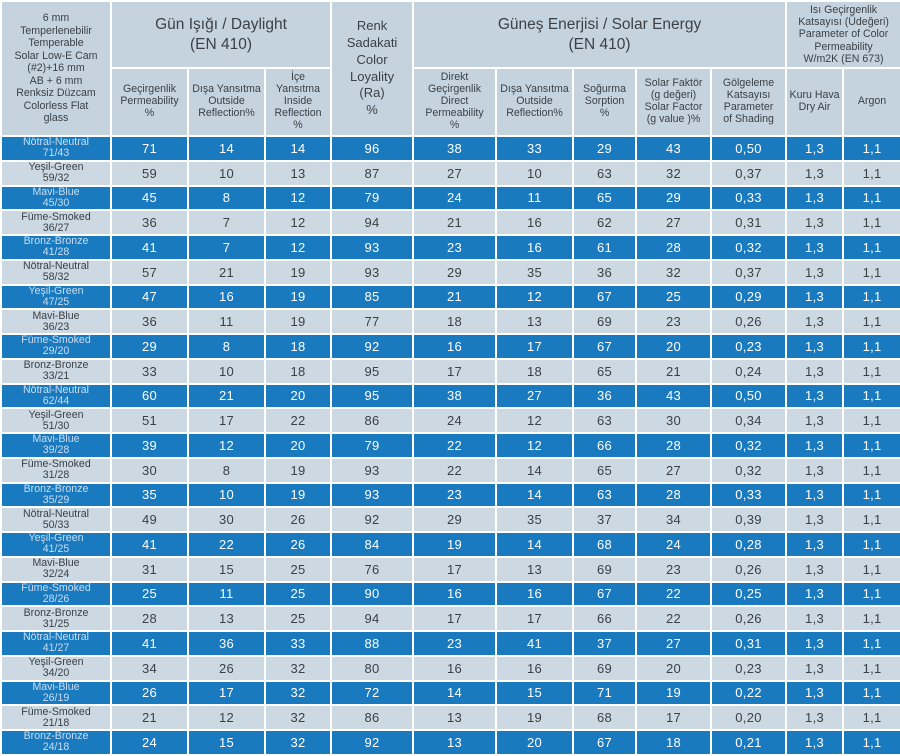 The height and width of the screenshot is (756, 900). Describe the element at coordinates (605, 102) in the screenshot. I see `column-header-sorption: Soğurma Sorption %` at that location.